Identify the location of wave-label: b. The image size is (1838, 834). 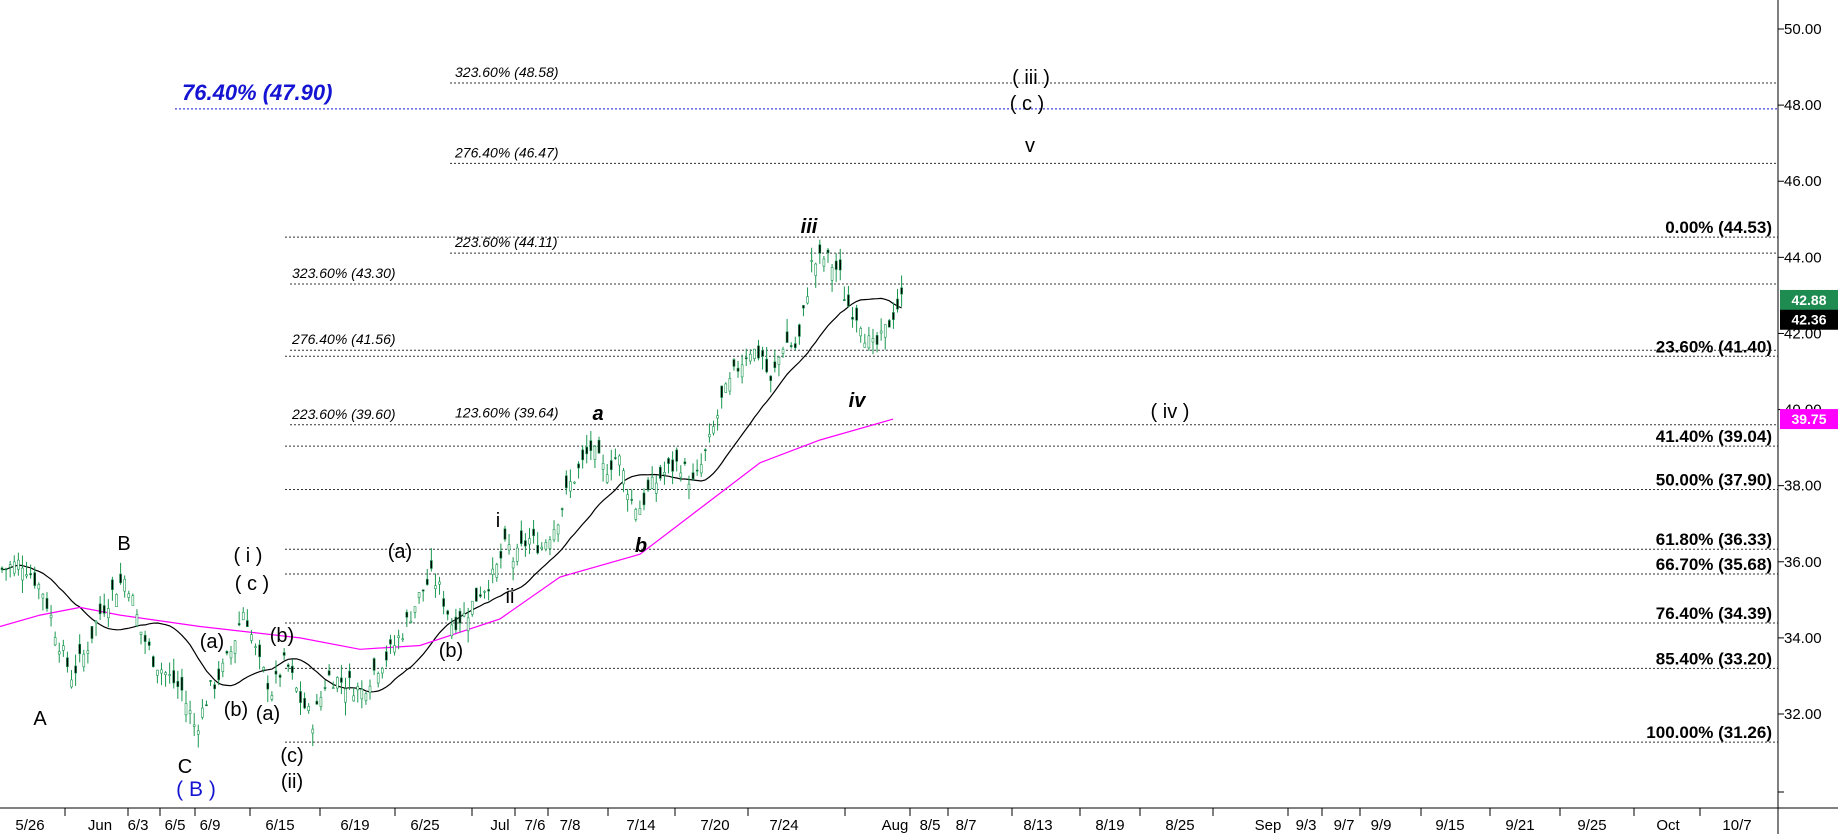
(641, 546).